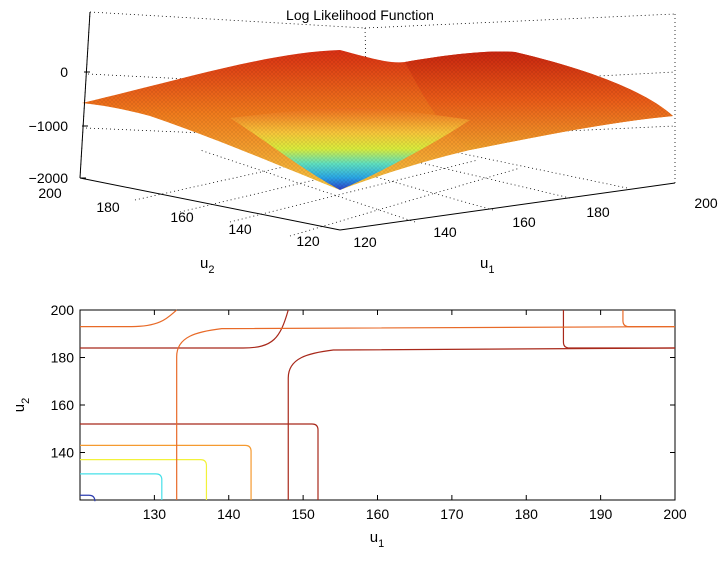  What do you see at coordinates (303, 514) in the screenshot?
I see `x-tick-label: 150` at bounding box center [303, 514].